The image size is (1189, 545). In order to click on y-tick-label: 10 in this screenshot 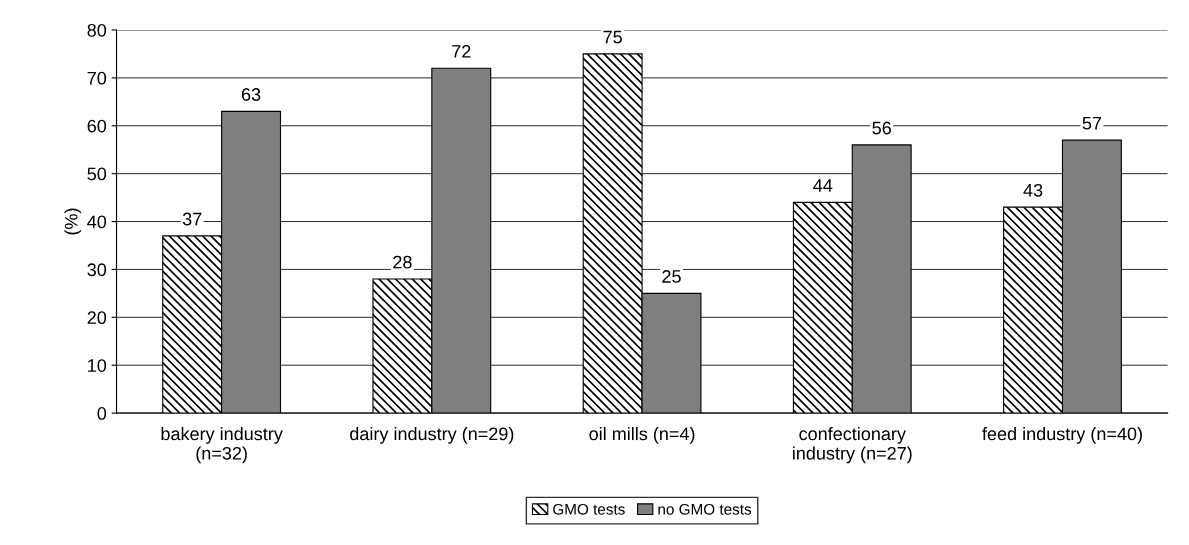, I will do `click(97, 365)`.